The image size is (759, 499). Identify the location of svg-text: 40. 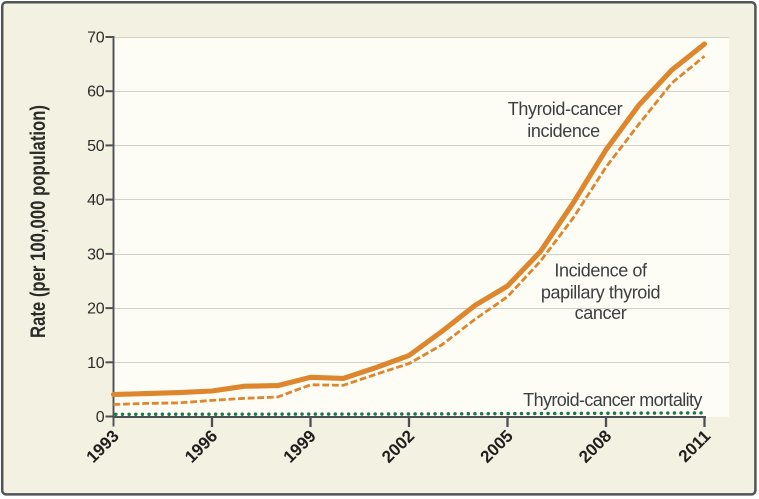
(96, 200).